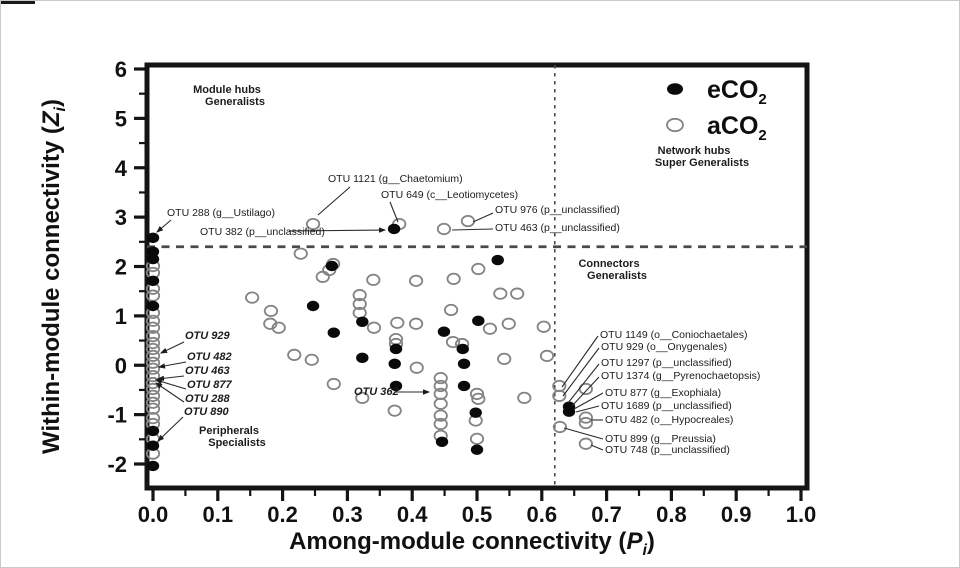  What do you see at coordinates (472, 543) in the screenshot?
I see `x-axis-title: Among-module connectivity (Pi)` at bounding box center [472, 543].